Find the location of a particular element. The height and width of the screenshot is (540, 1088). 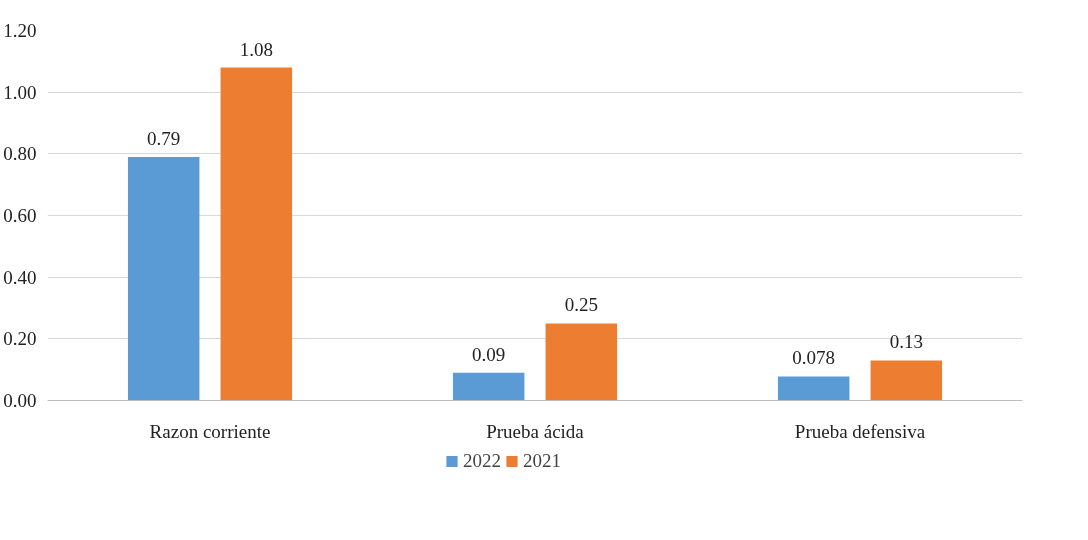

legend-label: 2021 is located at coordinates (542, 461).